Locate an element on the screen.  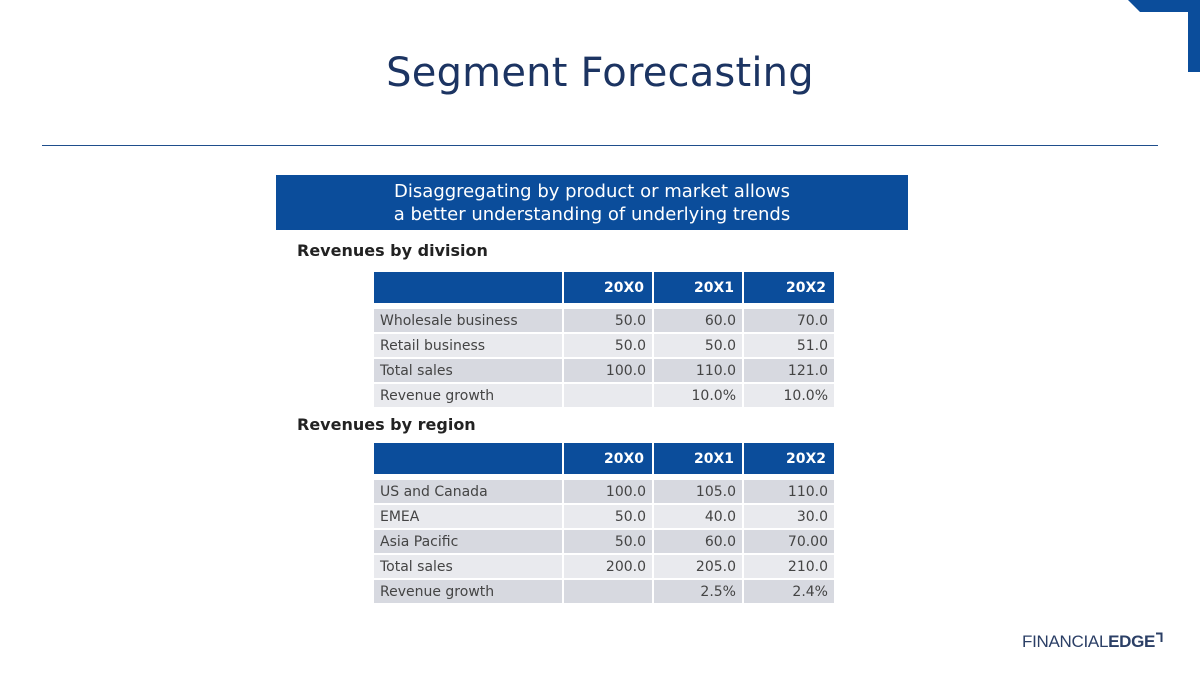
cell-value: 121.0 is located at coordinates (789, 371).